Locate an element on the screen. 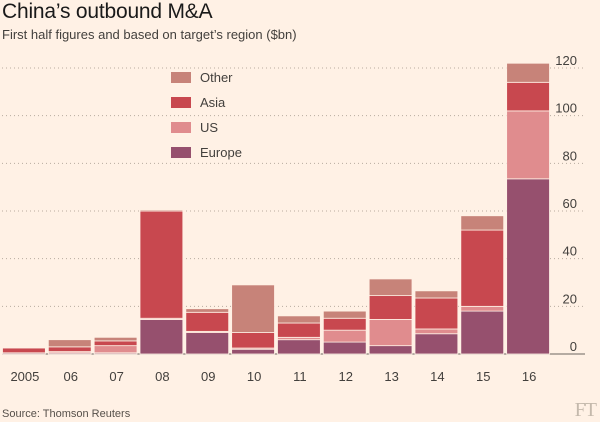  legend-swatch-europe is located at coordinates (181, 152).